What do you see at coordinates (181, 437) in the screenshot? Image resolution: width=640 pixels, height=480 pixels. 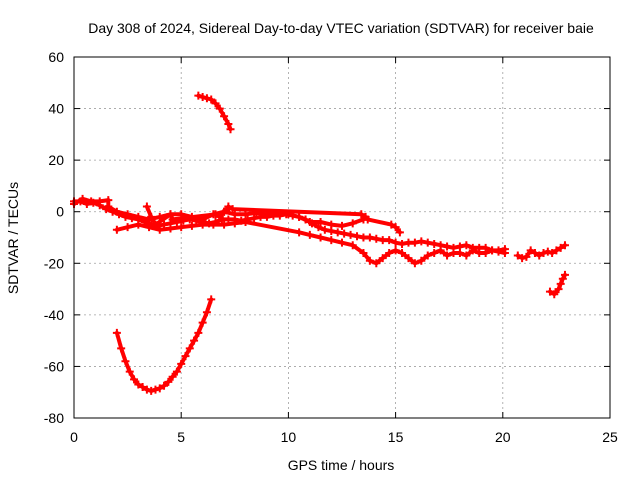 I see `x-tick-label: 5` at bounding box center [181, 437].